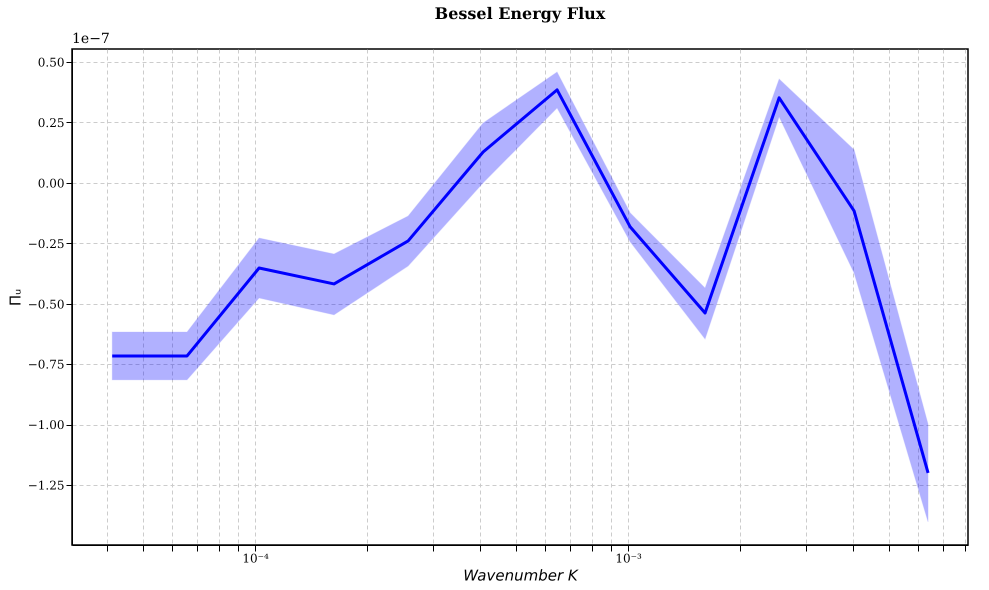 This screenshot has height=590, width=989. What do you see at coordinates (46, 425) in the screenshot?
I see `y-tick-label: −1.00` at bounding box center [46, 425].